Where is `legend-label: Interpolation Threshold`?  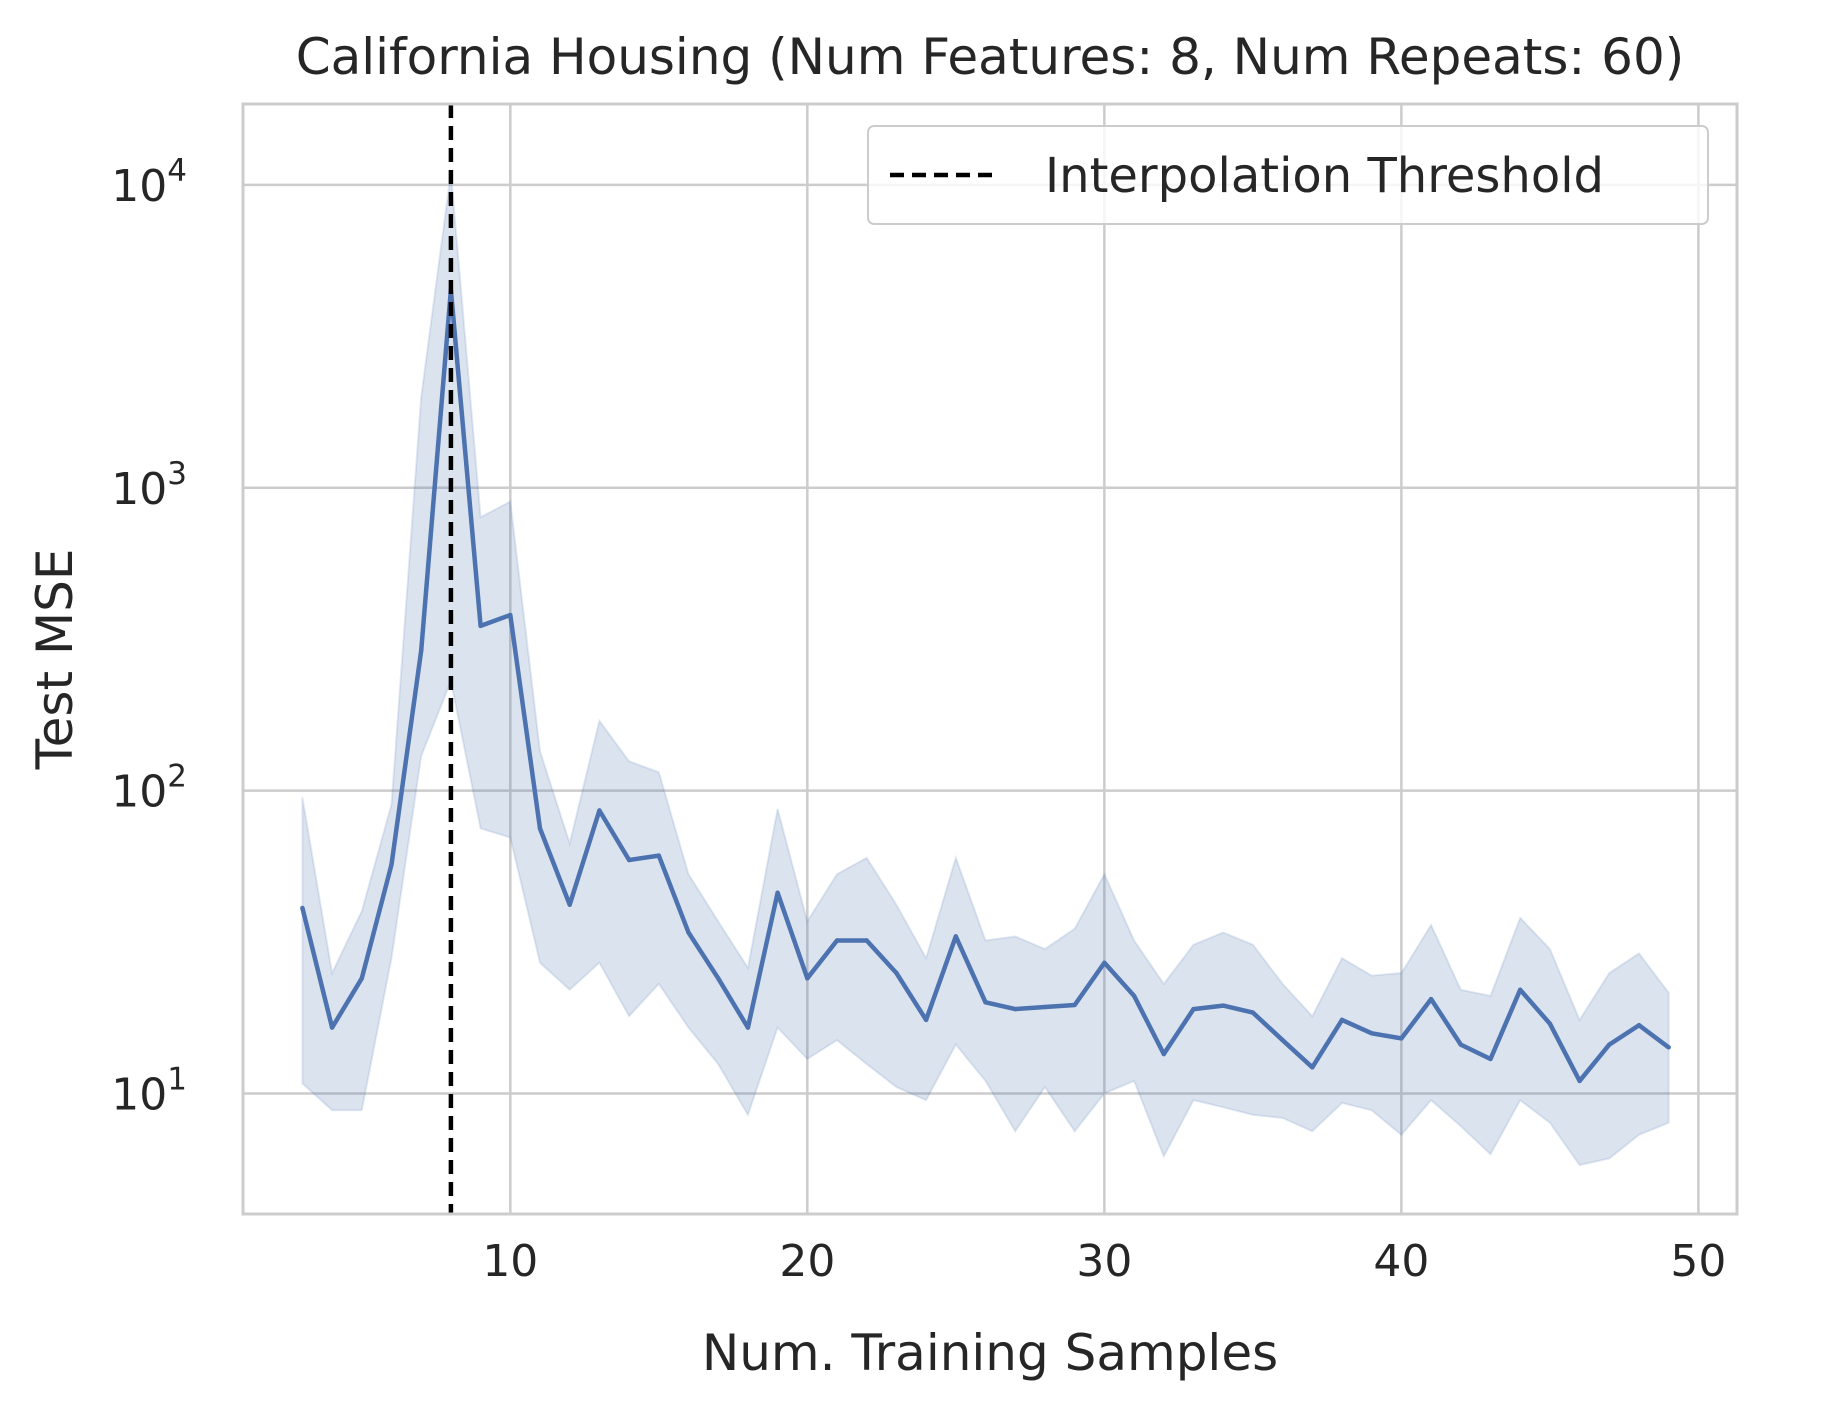
legend-label: Interpolation Threshold is located at coordinates (1324, 176).